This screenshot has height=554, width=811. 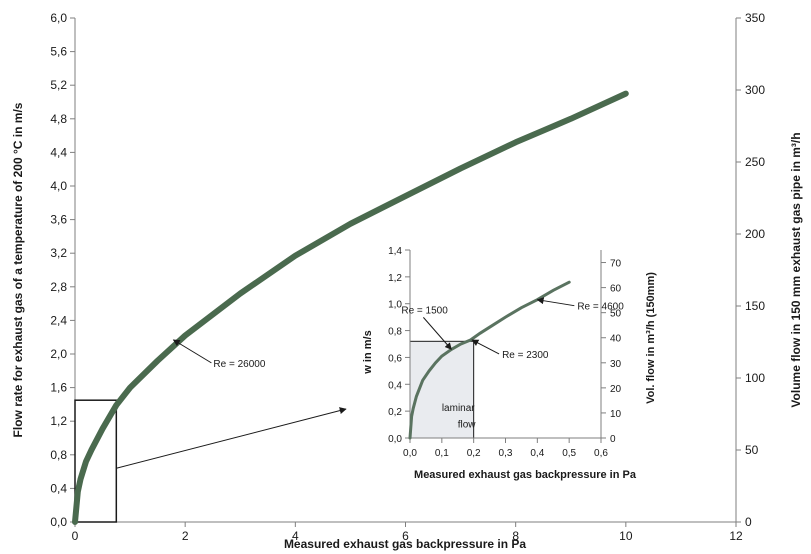 What do you see at coordinates (651, 338) in the screenshot?
I see `inset-y2-axis-label: Vol. flow in m³/h (150mm)` at bounding box center [651, 338].